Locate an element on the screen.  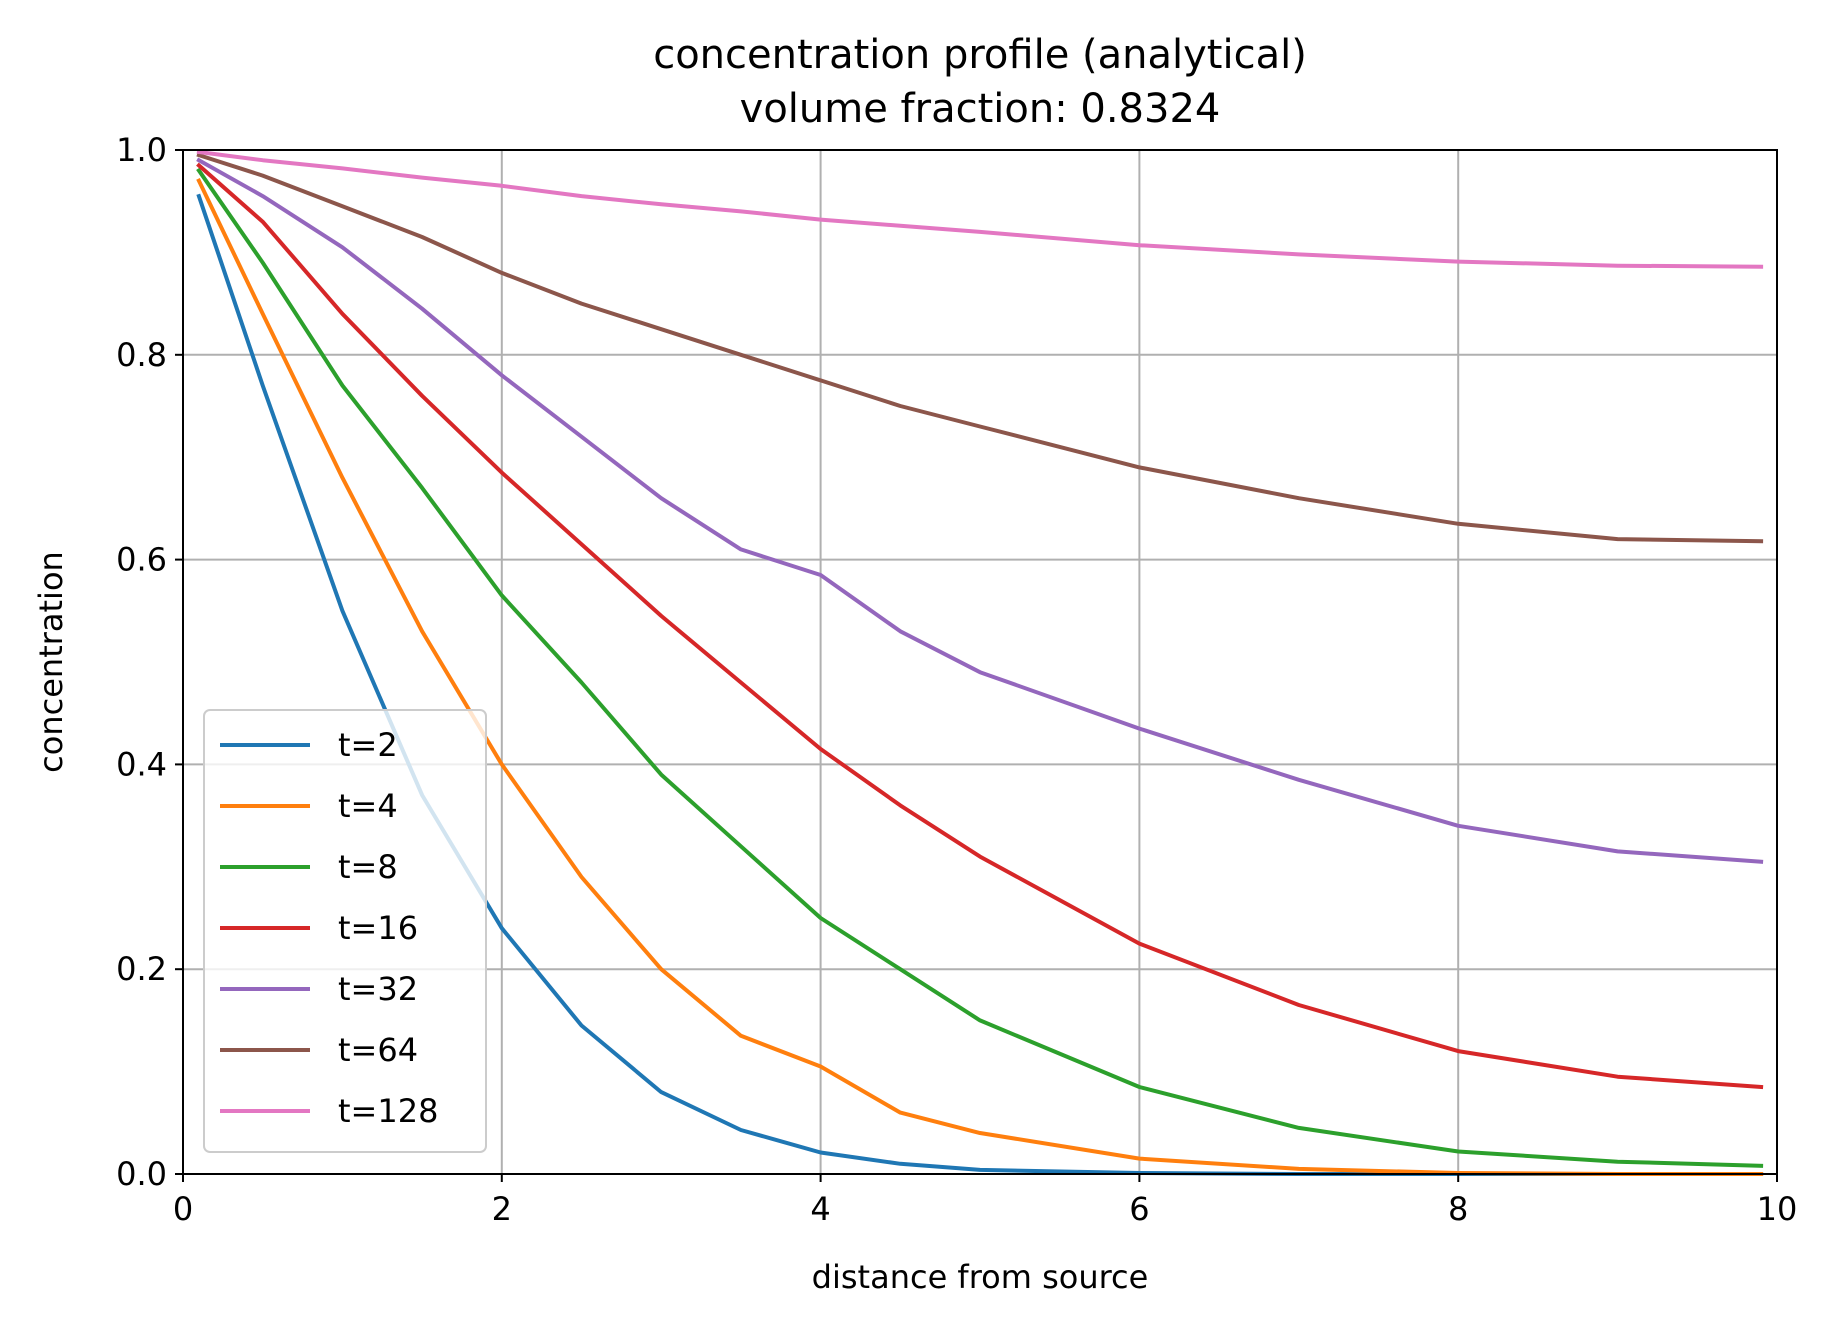
y-axis-ticks: 0.0 0.2 0.4 0.6 0.8 1.0 is located at coordinates (149, 662).